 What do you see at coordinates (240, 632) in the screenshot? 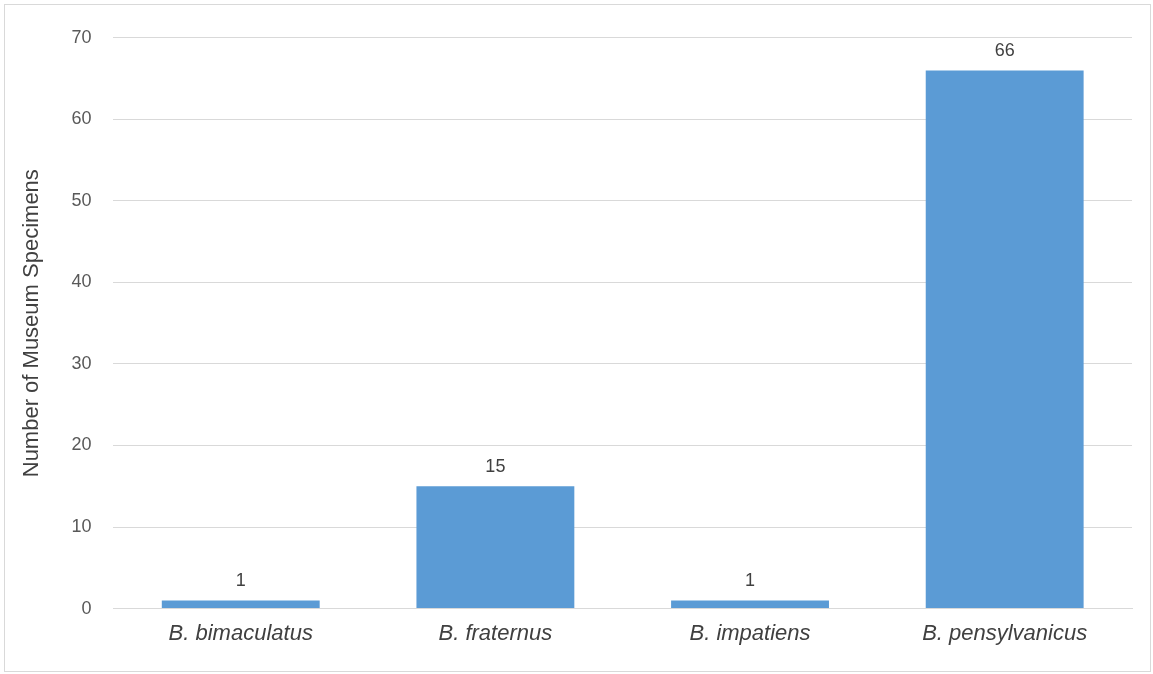
I see `x-tick-label: B. bimaculatus` at bounding box center [240, 632].